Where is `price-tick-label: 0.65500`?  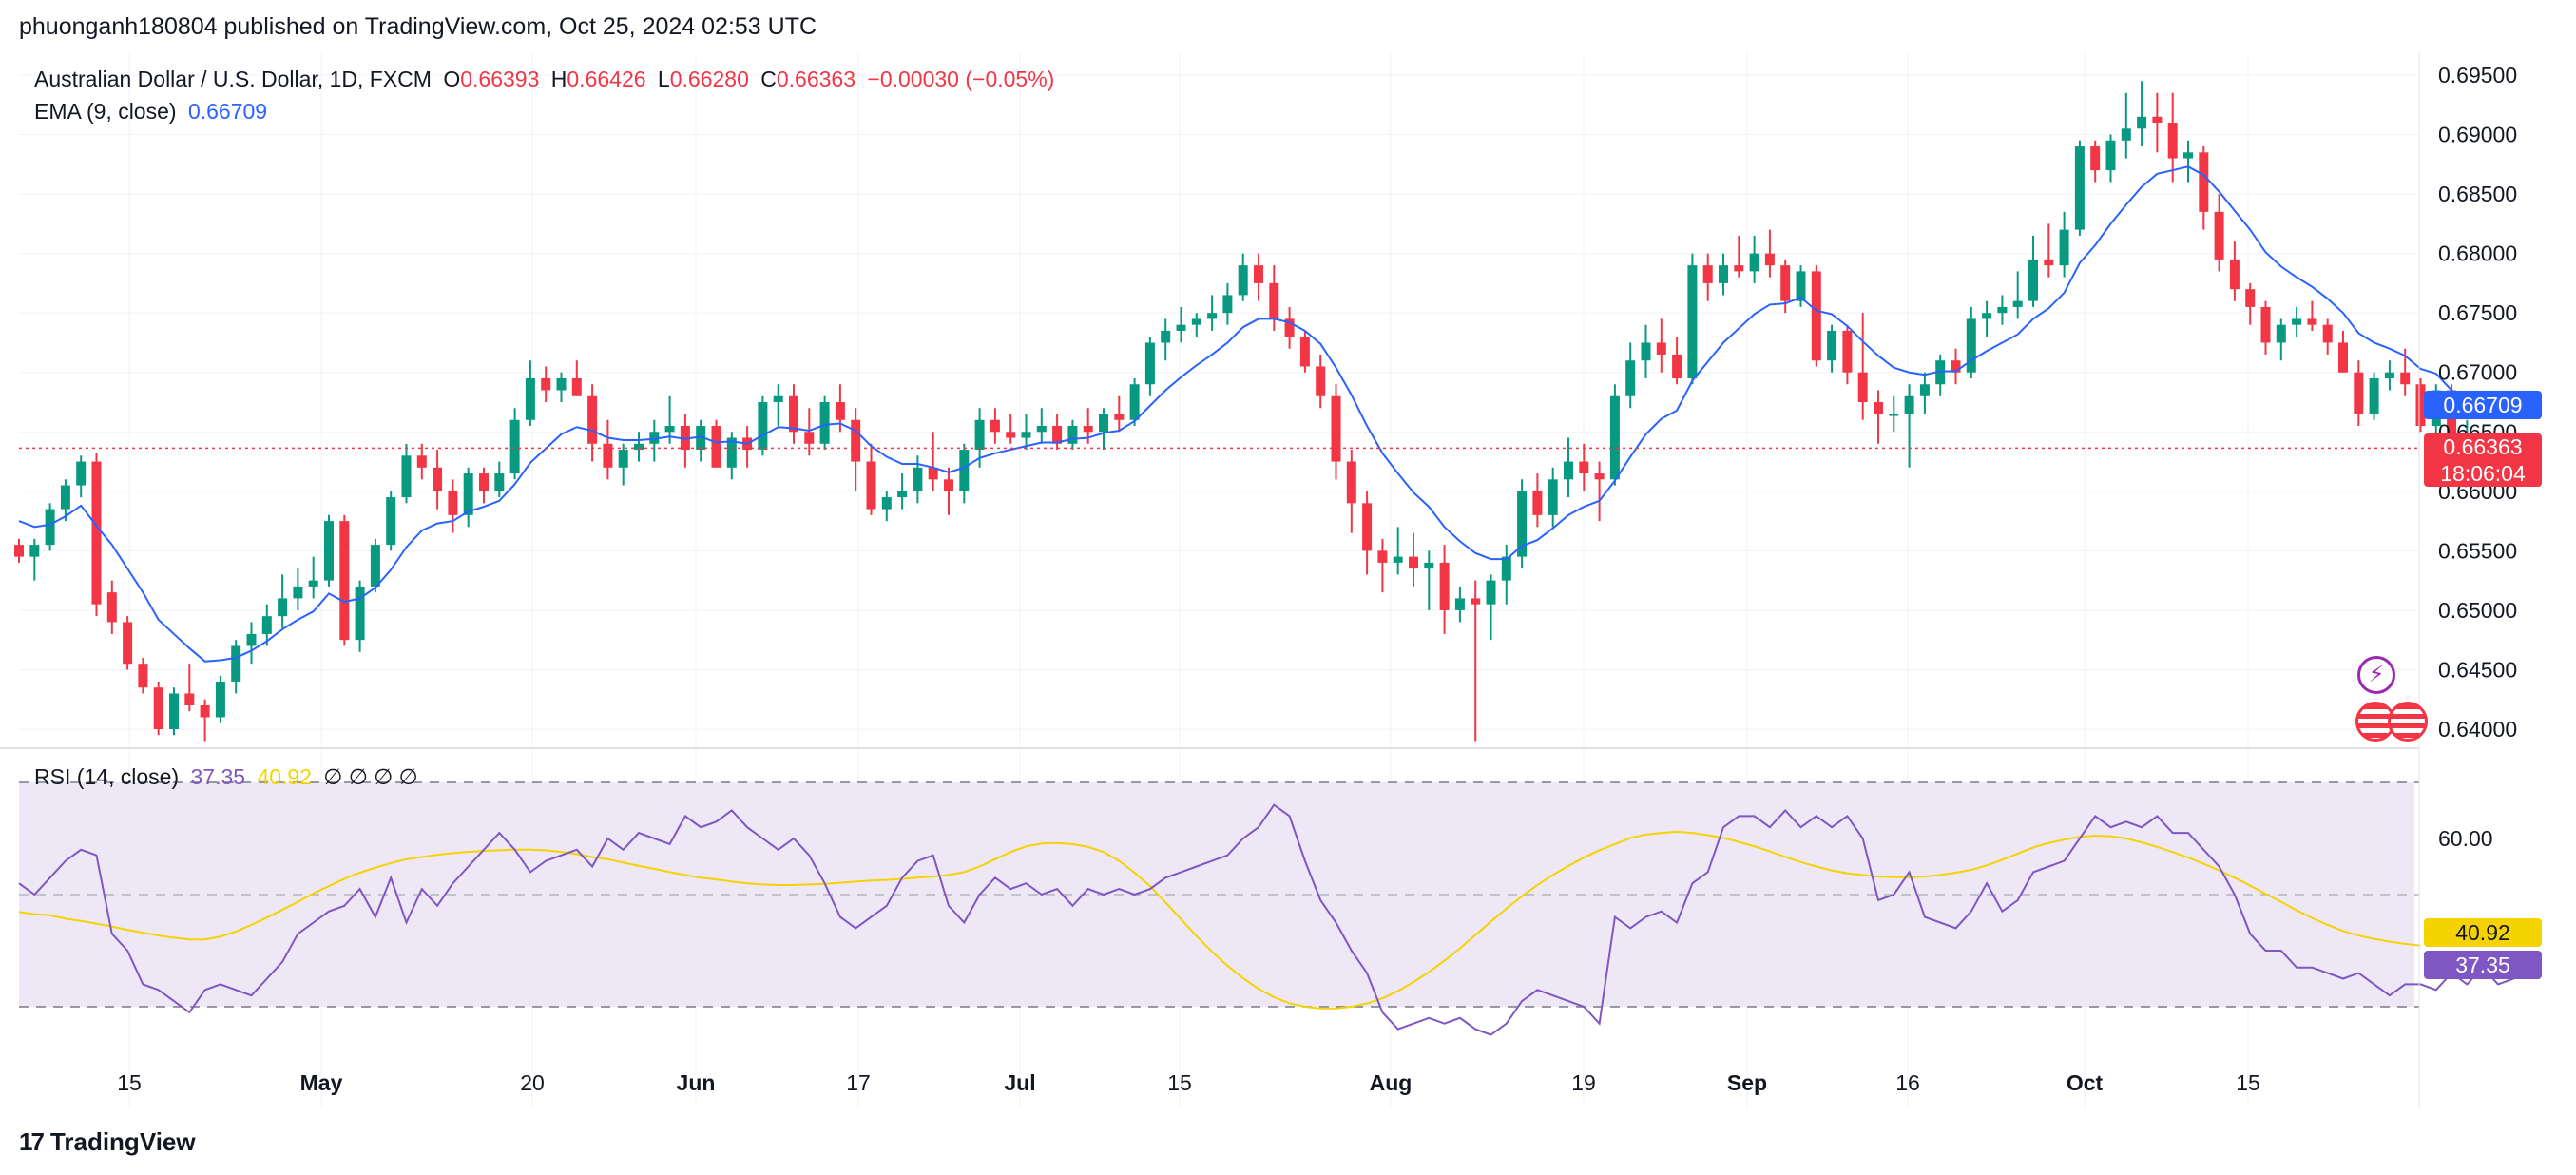
price-tick-label: 0.65500 is located at coordinates (2478, 550).